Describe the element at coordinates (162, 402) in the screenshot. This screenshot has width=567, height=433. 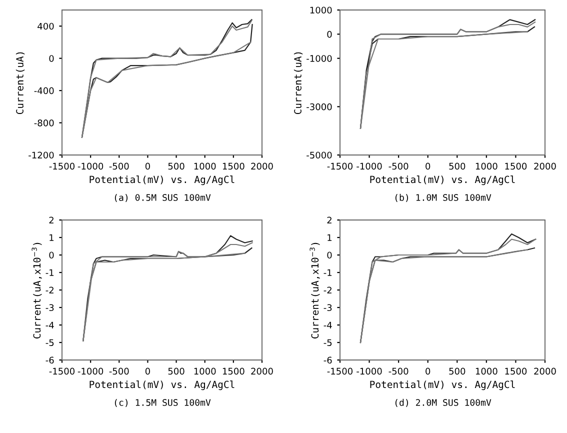
I see `text: (c) 1.5M SUS 100mV` at that location.